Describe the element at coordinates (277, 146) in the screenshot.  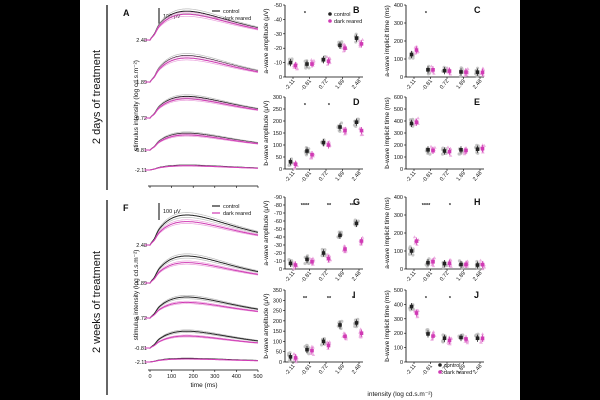
I see `y-tick-label: 100` at that location.